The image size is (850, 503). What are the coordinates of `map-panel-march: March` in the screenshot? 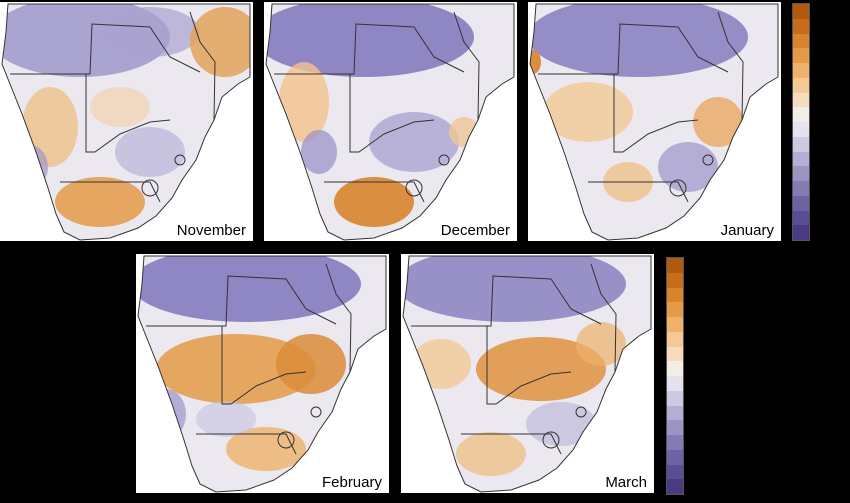 It's located at (527, 373).